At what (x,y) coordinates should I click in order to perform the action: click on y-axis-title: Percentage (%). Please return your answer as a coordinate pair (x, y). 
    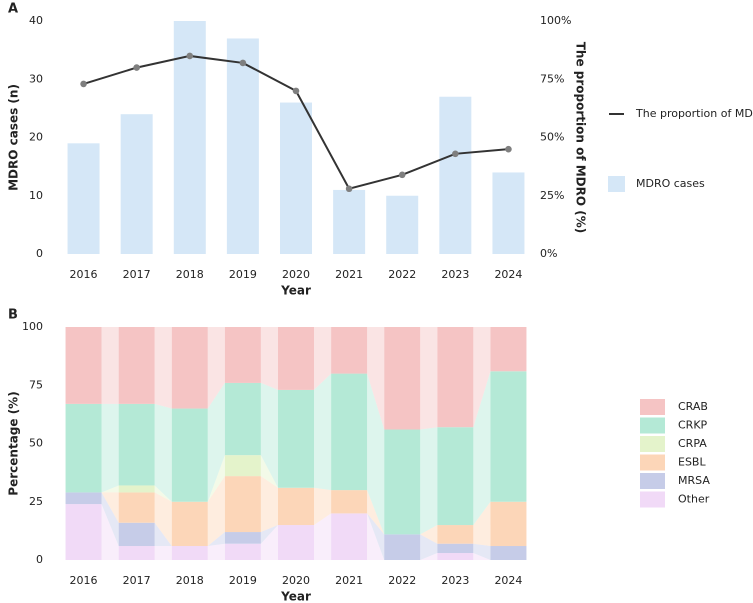
    Looking at the image, I should click on (14, 443).